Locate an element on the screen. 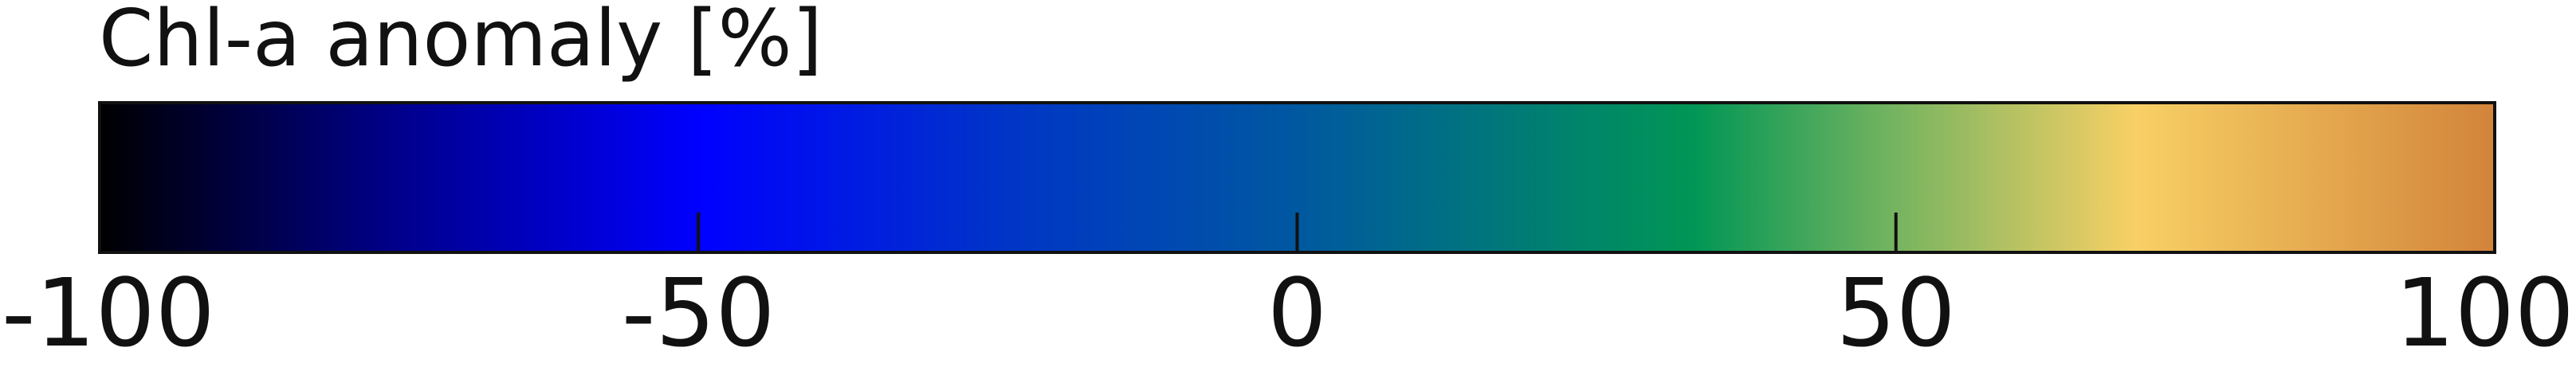 Image resolution: width=2576 pixels, height=371 pixels. colorbar-tick-label: -100 is located at coordinates (108, 313).